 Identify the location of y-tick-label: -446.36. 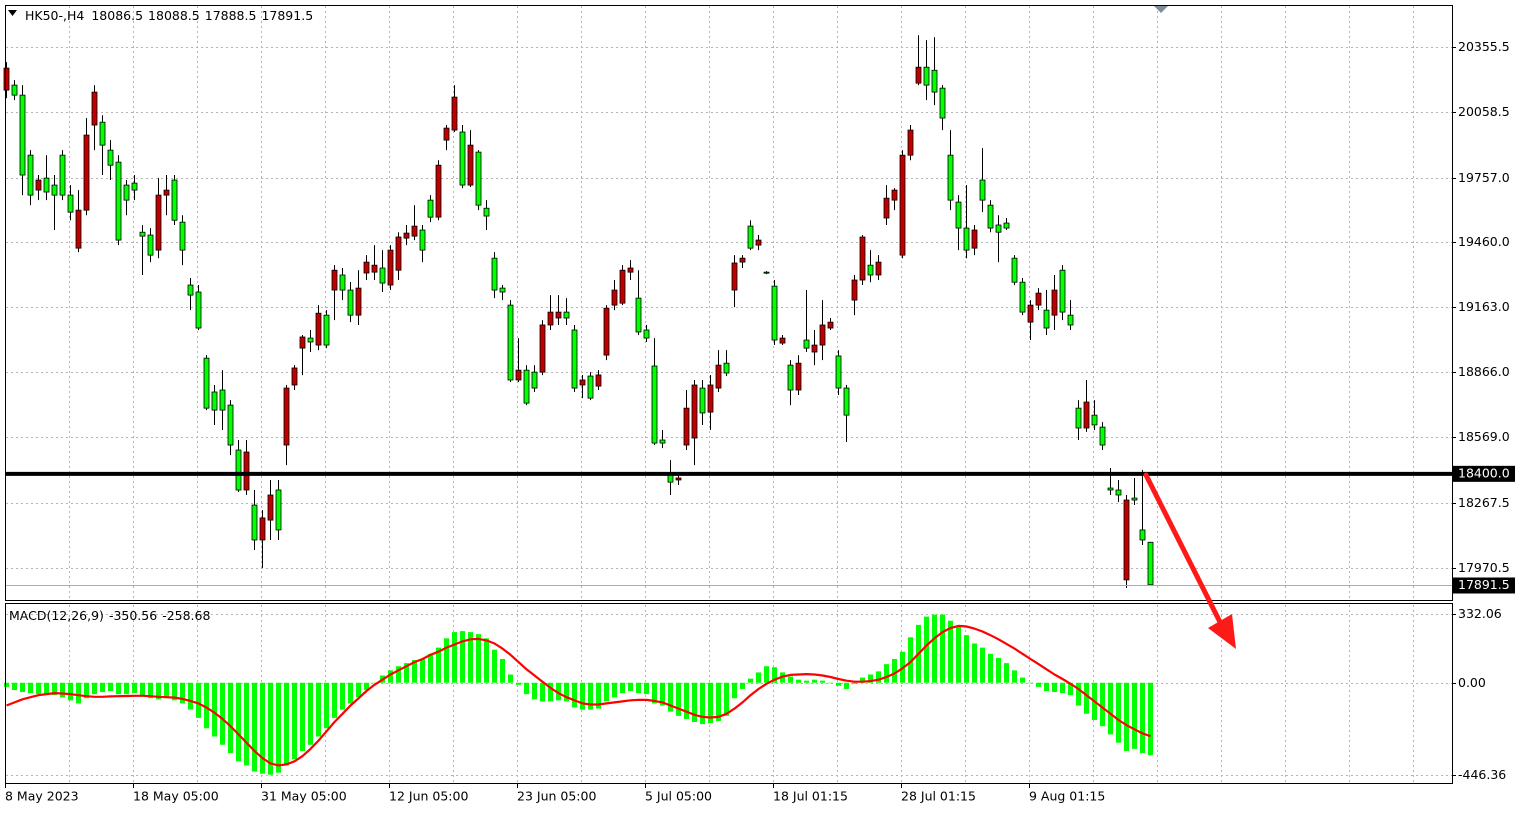
(1482, 774).